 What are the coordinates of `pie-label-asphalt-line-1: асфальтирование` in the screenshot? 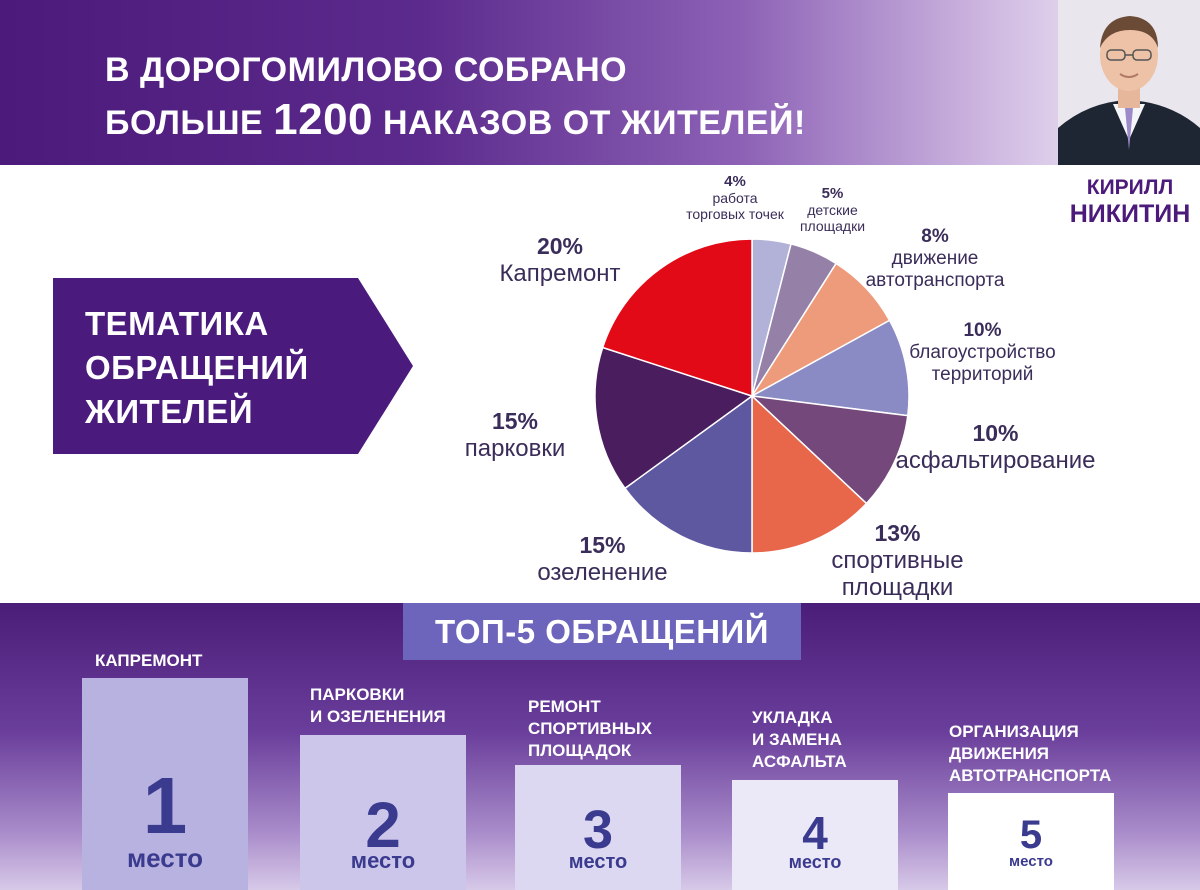 It's located at (995, 460).